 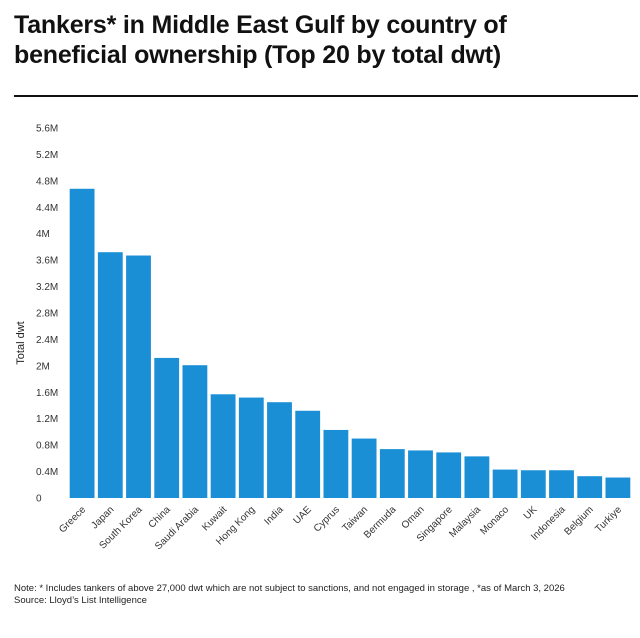 What do you see at coordinates (47, 472) in the screenshot?
I see `y-tick-label: 0.4M` at bounding box center [47, 472].